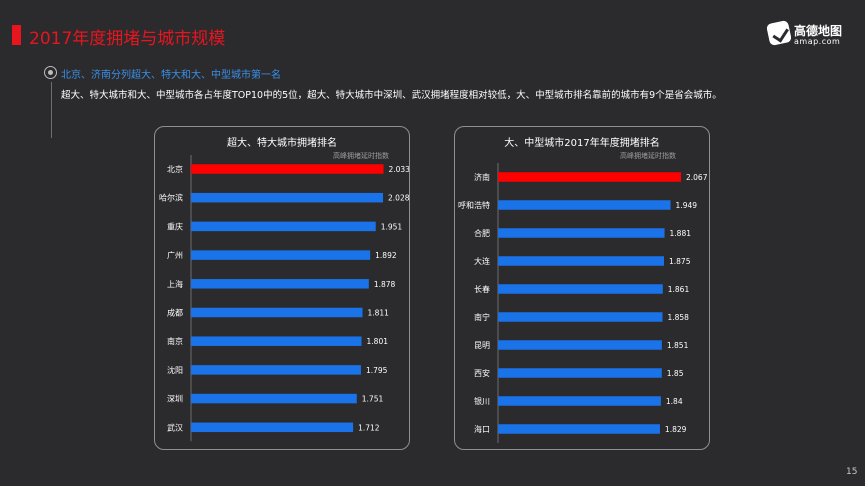 The image size is (865, 486). I want to click on category-label: 上海, so click(175, 284).